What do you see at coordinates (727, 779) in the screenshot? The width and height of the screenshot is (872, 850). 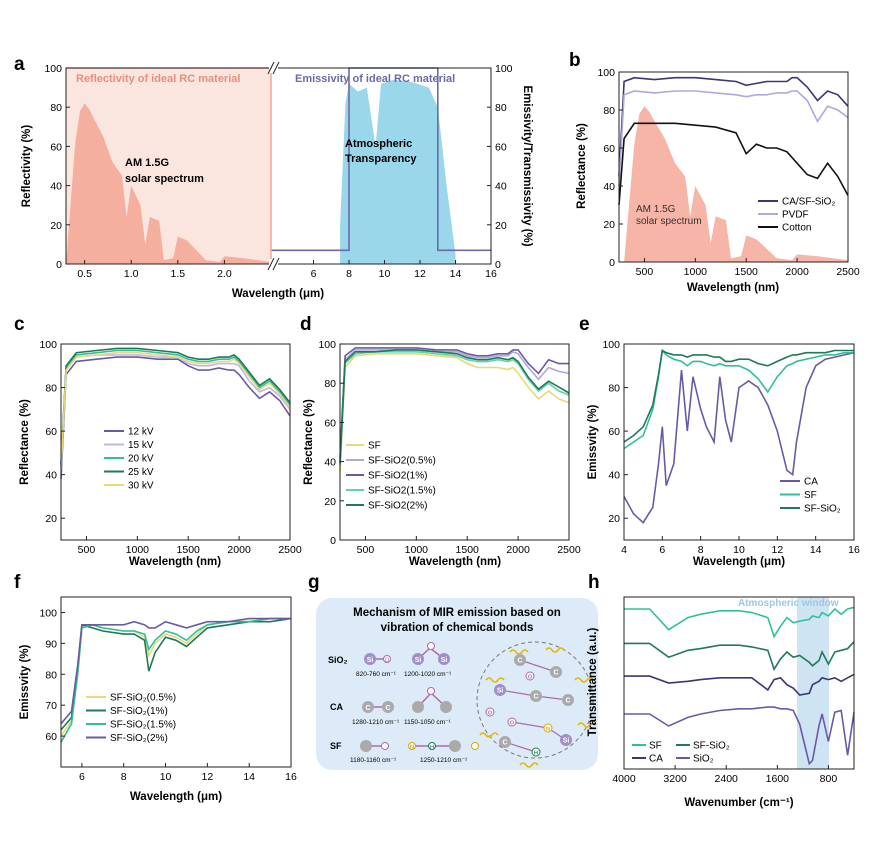 I see `x-tick-label: 2400` at bounding box center [727, 779].